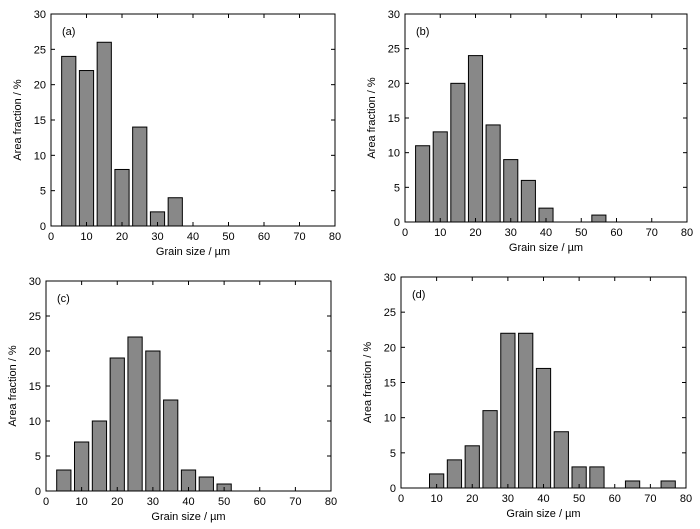 The width and height of the screenshot is (700, 529). I want to click on panel-label: (a), so click(68, 32).